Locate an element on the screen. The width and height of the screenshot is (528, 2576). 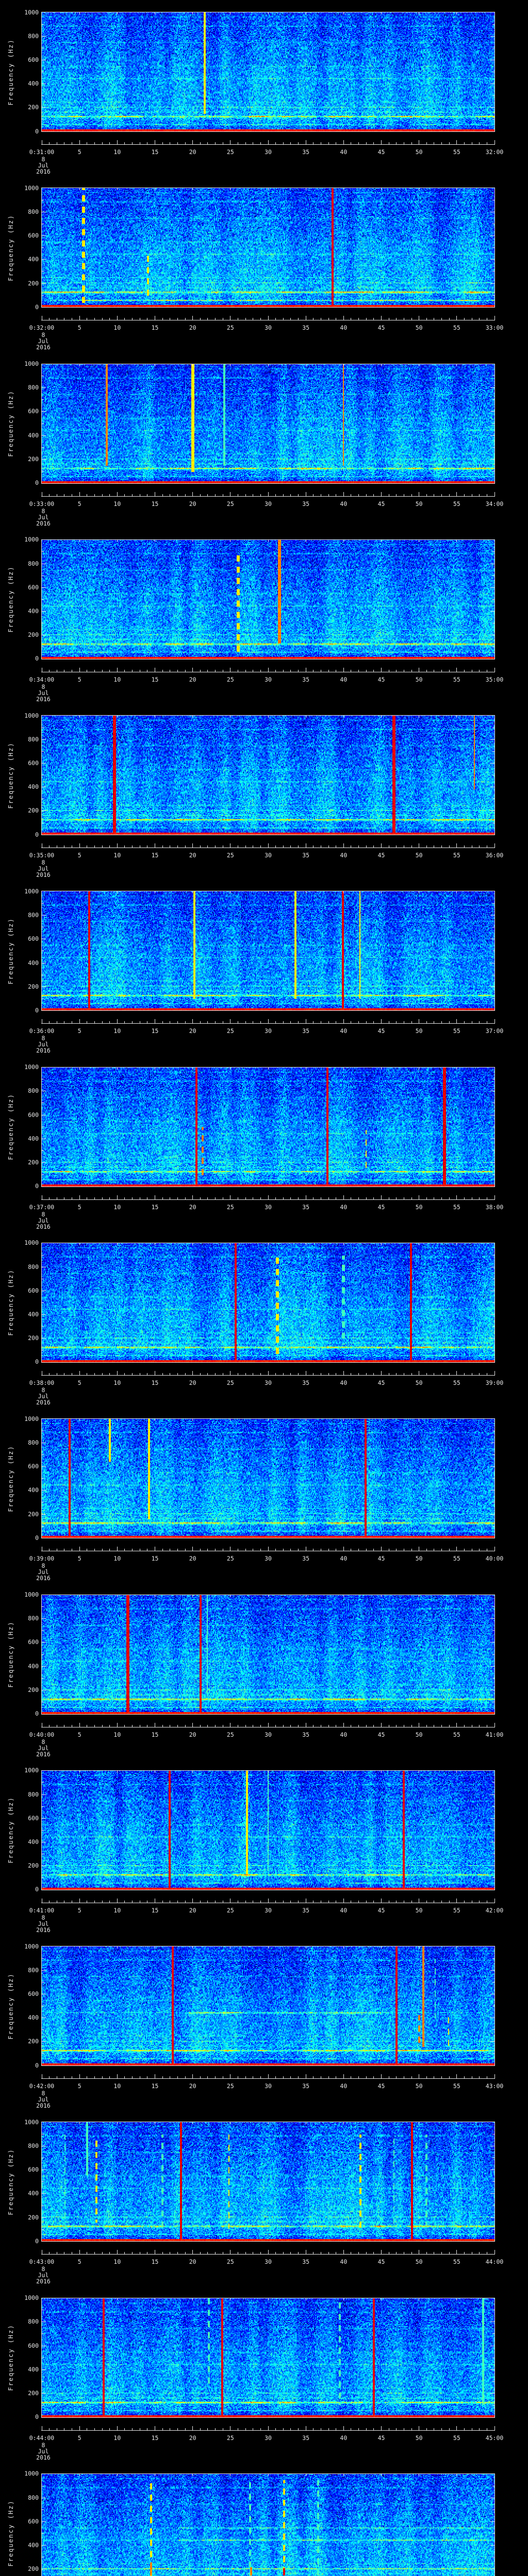
end-time-label: 33:00 is located at coordinates (494, 328).